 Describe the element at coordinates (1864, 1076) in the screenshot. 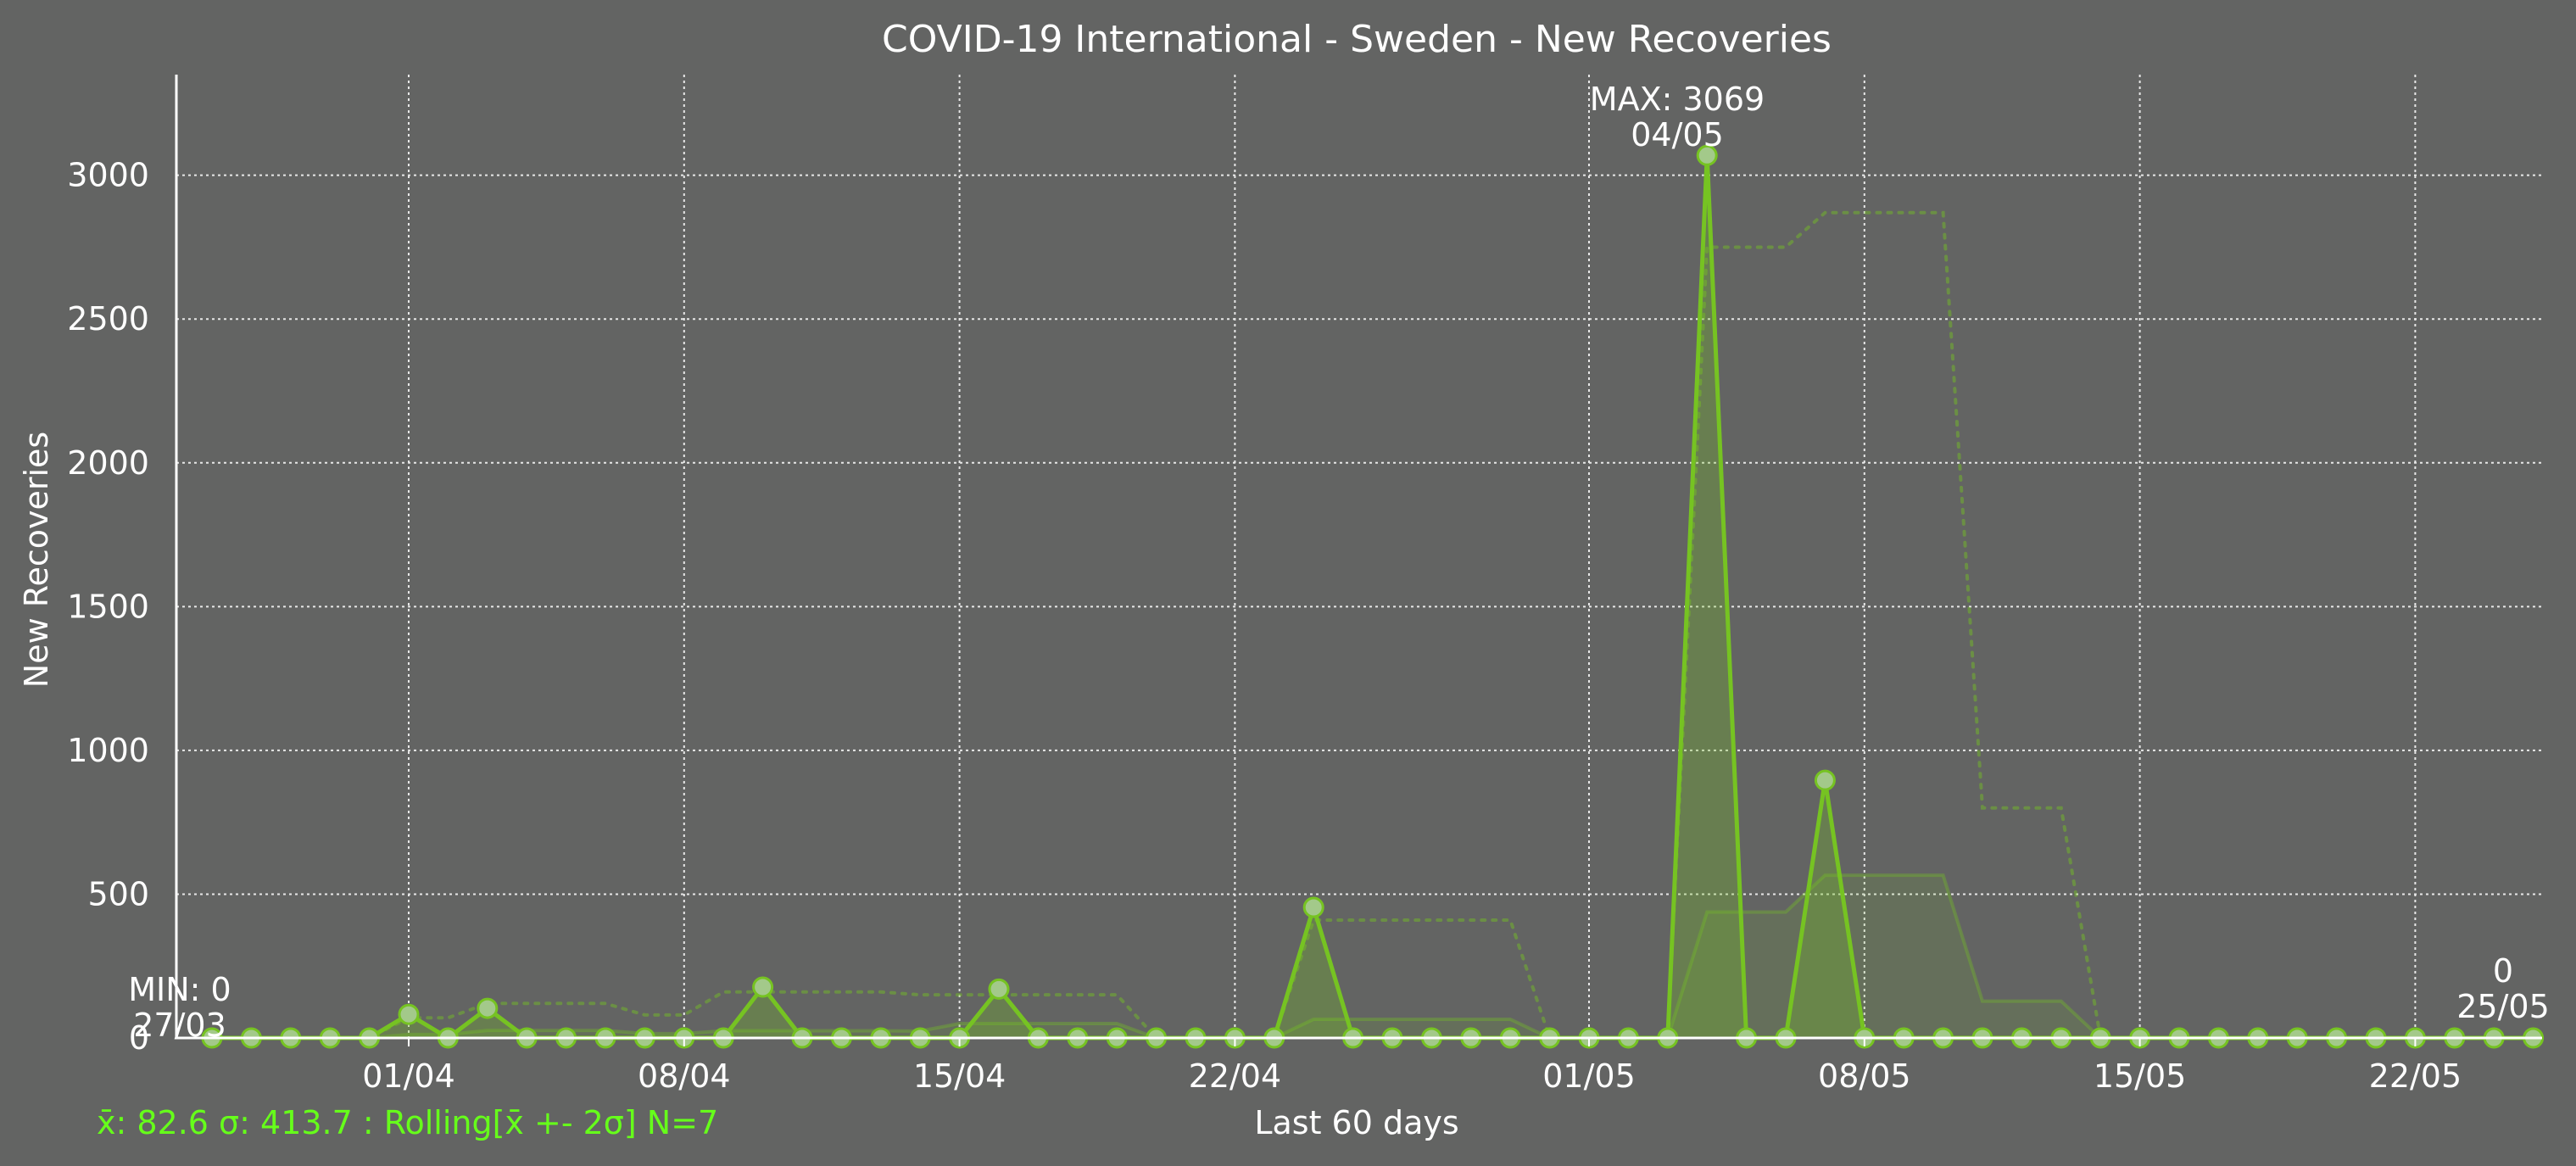

I see `x-tick-label: 08/05` at that location.